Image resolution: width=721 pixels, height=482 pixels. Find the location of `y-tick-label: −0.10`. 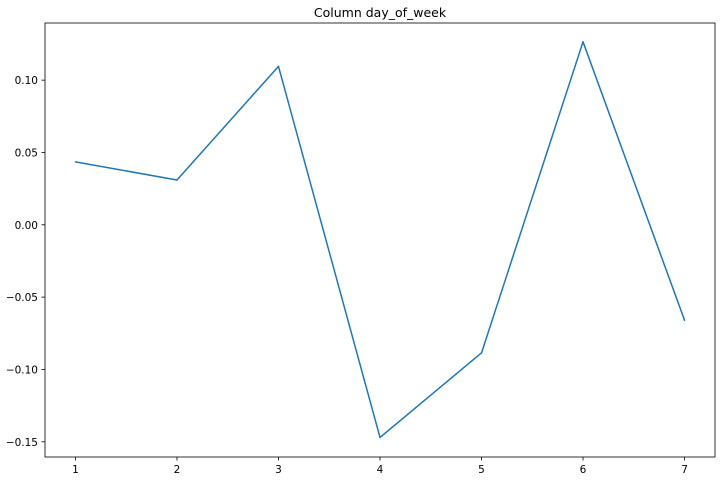

y-tick-label: −0.10 is located at coordinates (22, 370).